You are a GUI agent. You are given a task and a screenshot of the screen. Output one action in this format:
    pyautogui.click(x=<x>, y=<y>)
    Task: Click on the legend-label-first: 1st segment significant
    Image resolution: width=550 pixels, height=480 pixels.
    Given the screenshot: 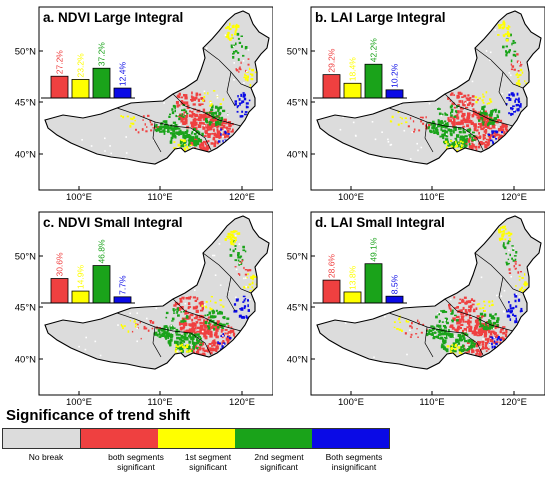 What is the action you would take?
    pyautogui.click(x=208, y=462)
    